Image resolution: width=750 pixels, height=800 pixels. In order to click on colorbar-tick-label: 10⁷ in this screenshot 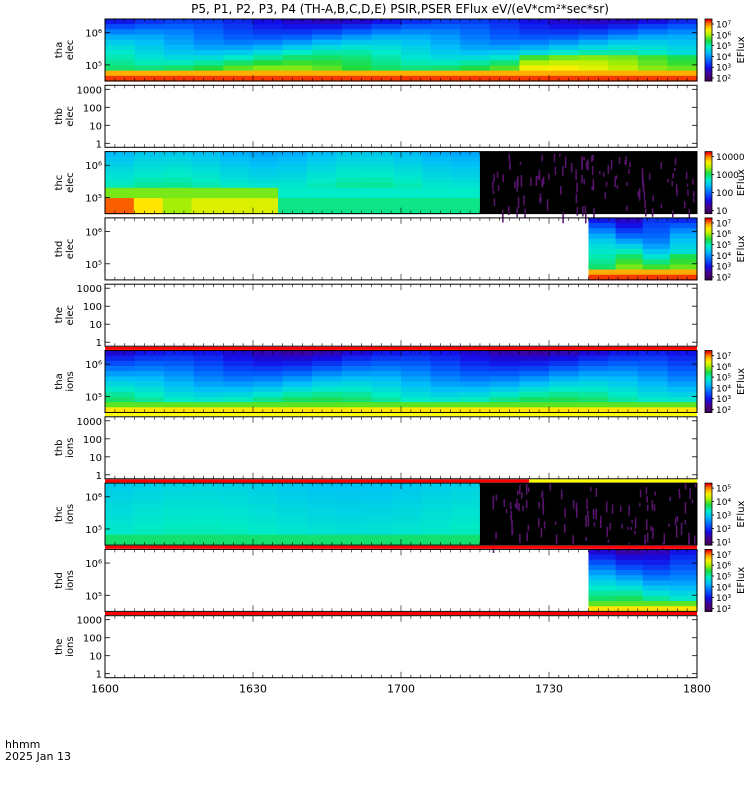, I will do `click(723, 26)`.